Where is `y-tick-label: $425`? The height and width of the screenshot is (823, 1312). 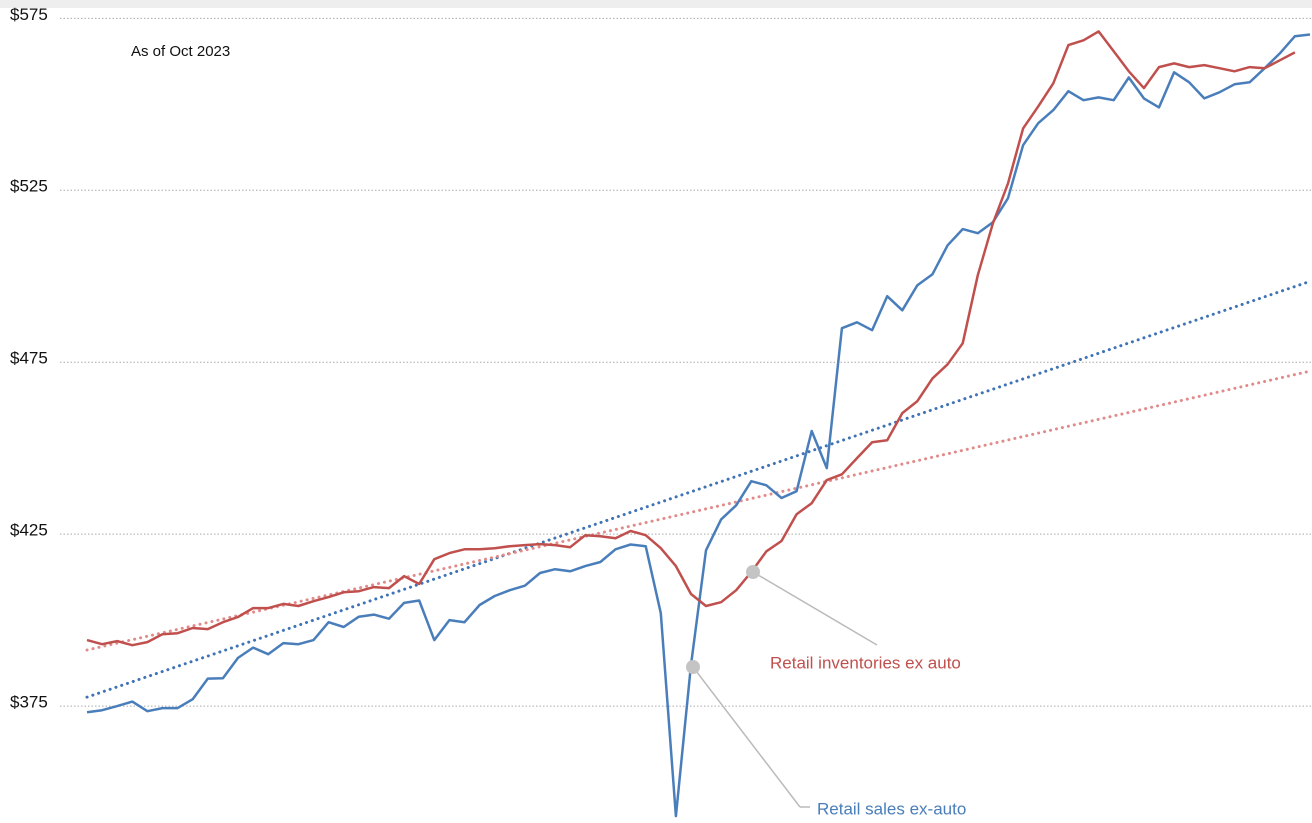 y-tick-label: $425 is located at coordinates (29, 530).